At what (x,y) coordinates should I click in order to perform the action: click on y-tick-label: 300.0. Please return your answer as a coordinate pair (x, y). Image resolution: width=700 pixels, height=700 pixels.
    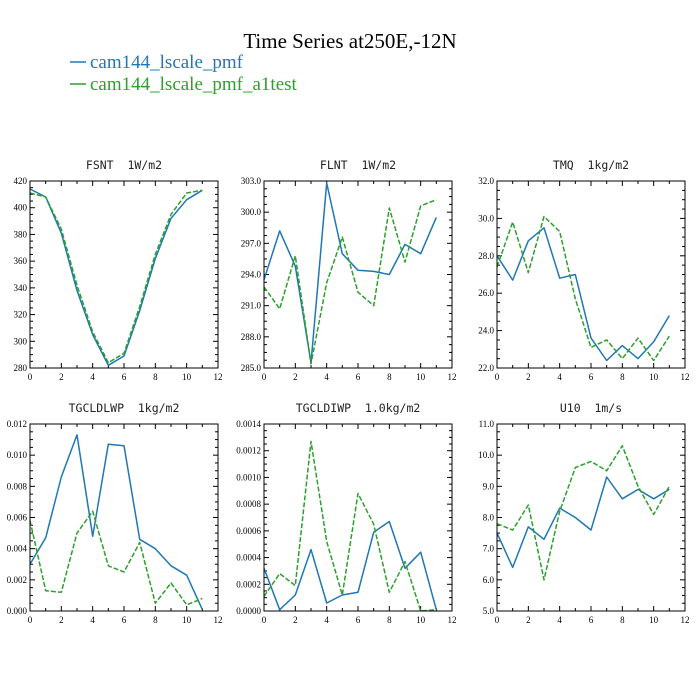
    Looking at the image, I should click on (251, 212).